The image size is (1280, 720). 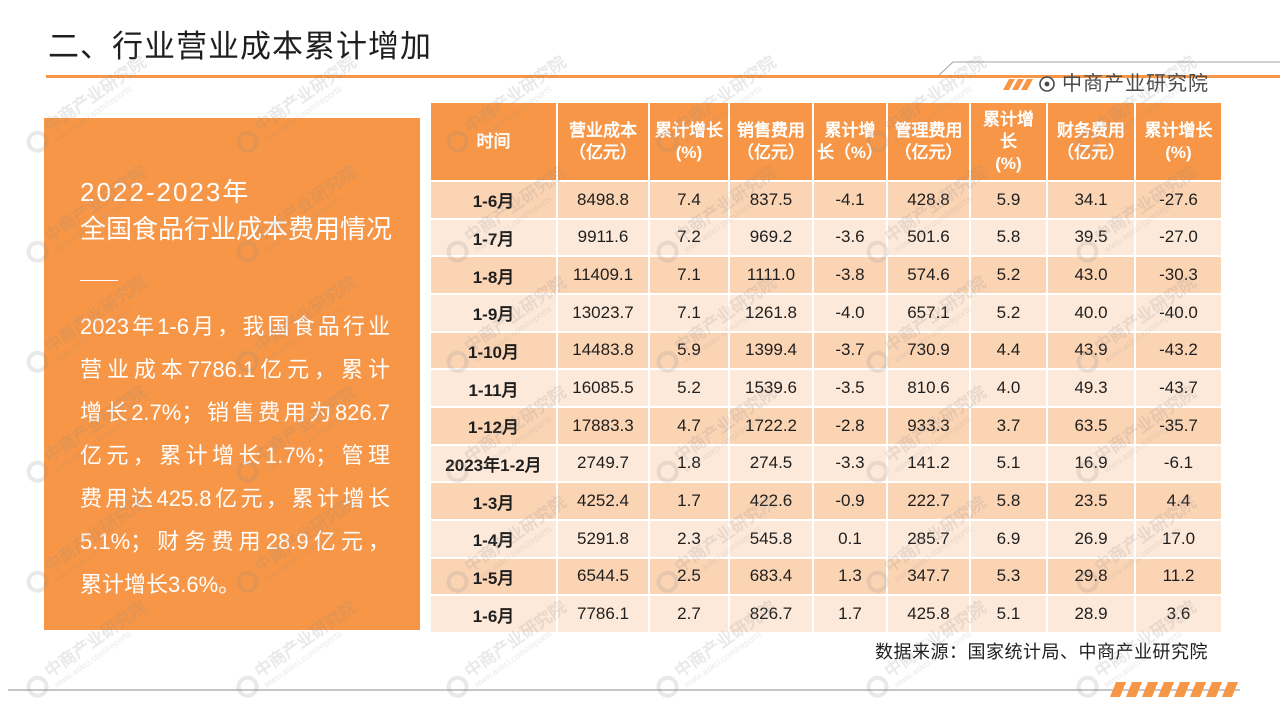 What do you see at coordinates (771, 501) in the screenshot?
I see `value-cell: 422.6` at bounding box center [771, 501].